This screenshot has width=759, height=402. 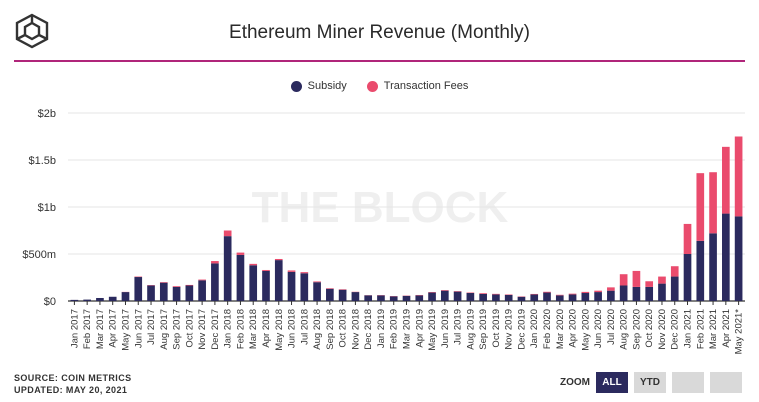 I want to click on x-tick-label: May 2018, so click(x=279, y=330).